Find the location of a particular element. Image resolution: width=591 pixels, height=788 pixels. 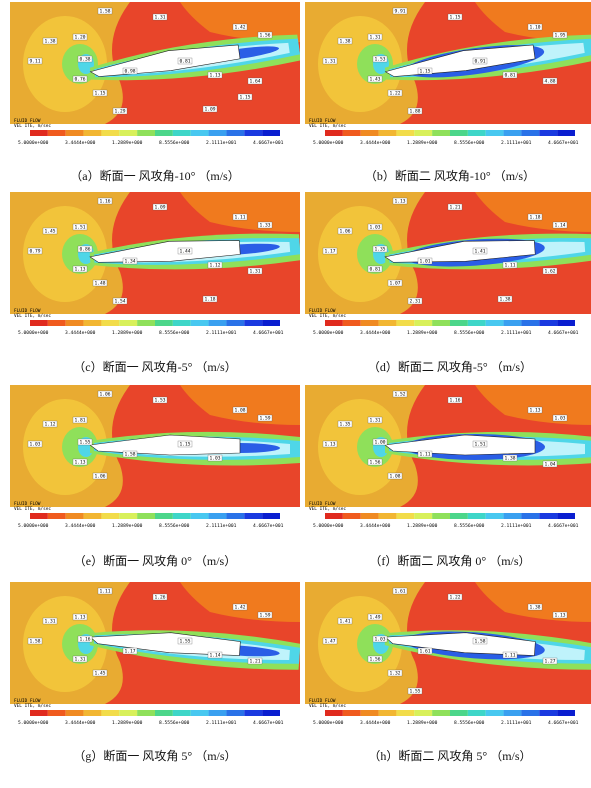

svg-text: 1.38 is located at coordinates (345, 42).